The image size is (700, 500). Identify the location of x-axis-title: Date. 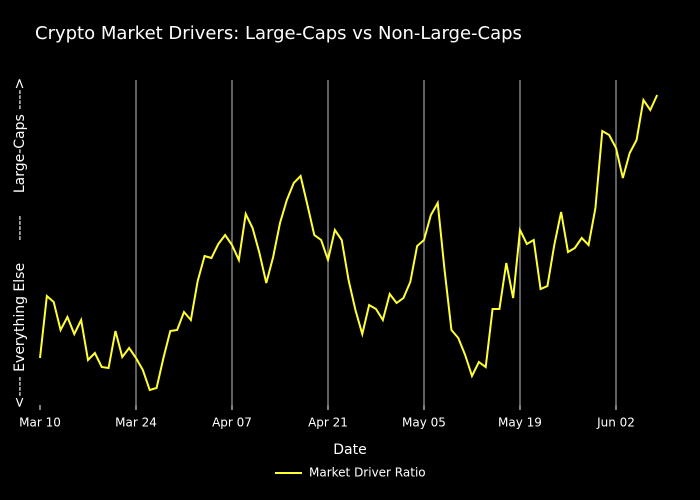
(349, 450).